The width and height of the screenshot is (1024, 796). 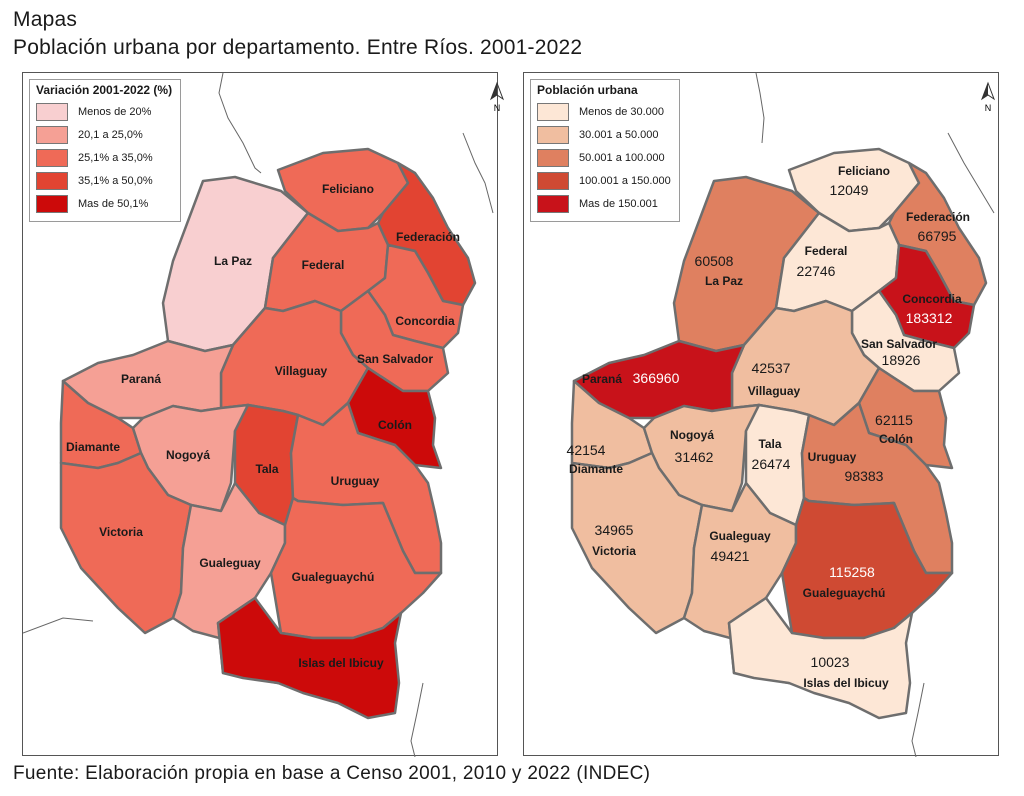 I want to click on population-value: 22746, so click(x=816, y=271).